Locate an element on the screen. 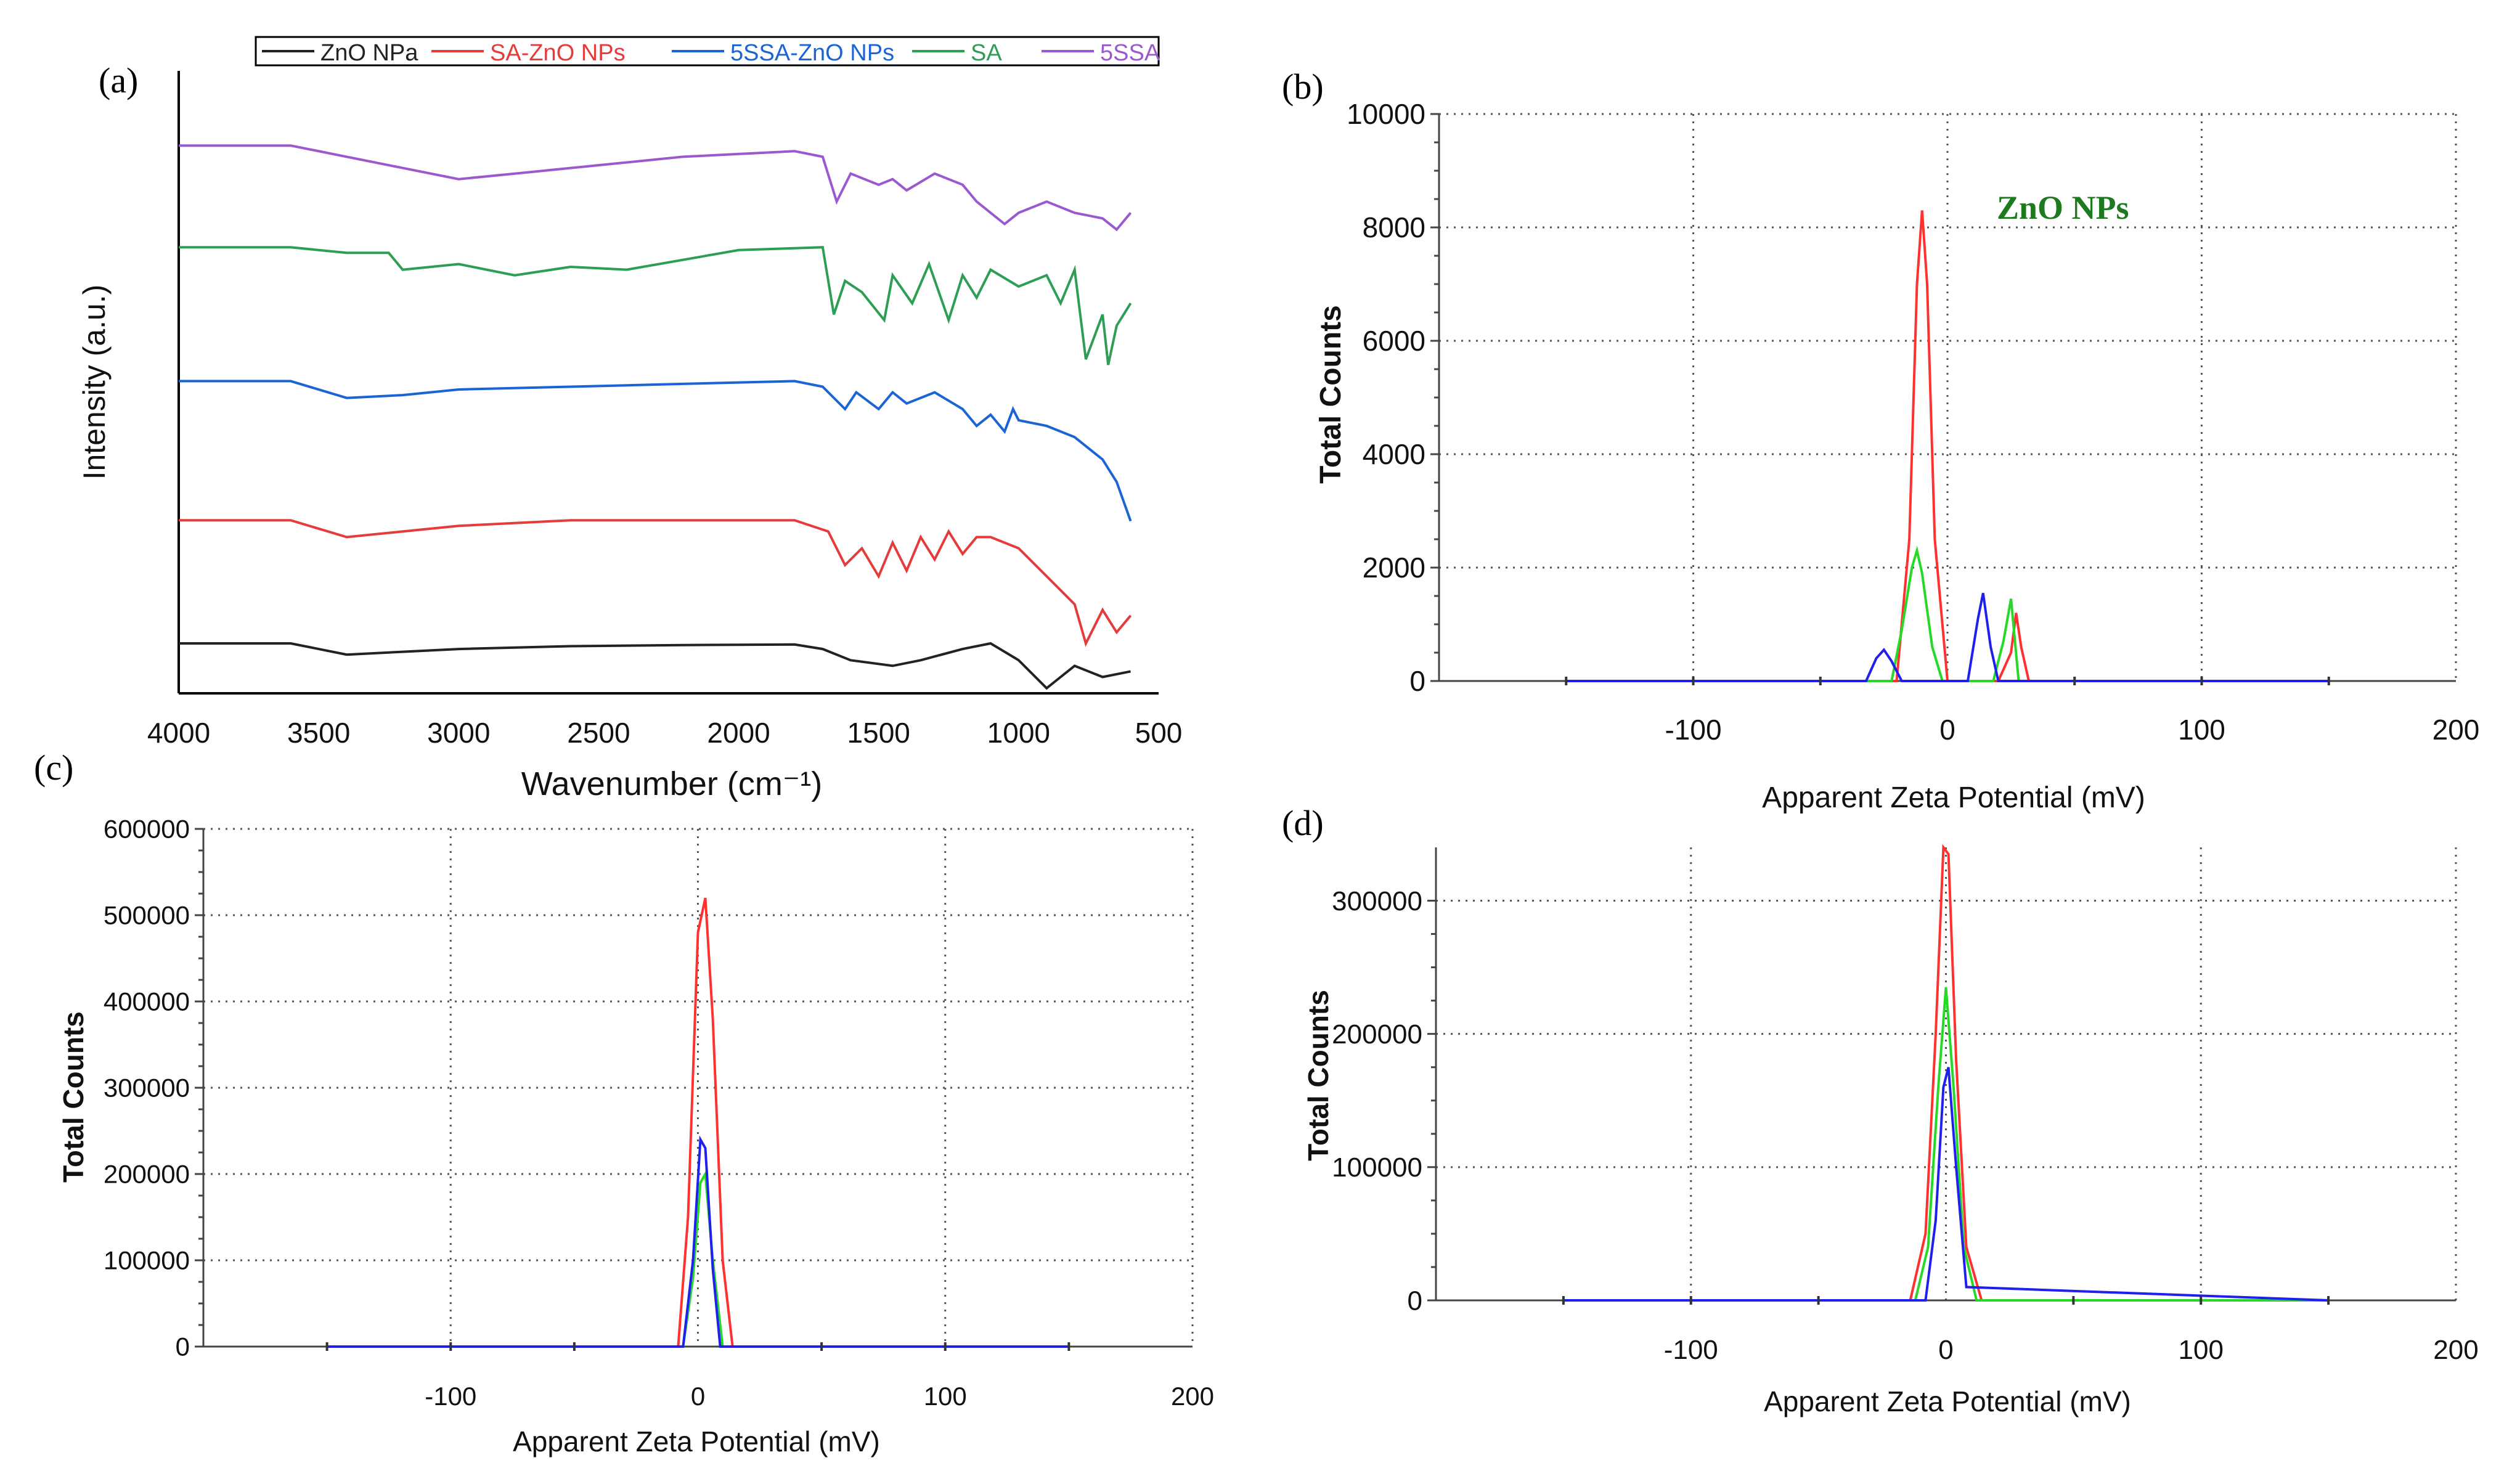 Image resolution: width=2520 pixels, height=1476 pixels. legend-label: 5SSA is located at coordinates (1130, 53).